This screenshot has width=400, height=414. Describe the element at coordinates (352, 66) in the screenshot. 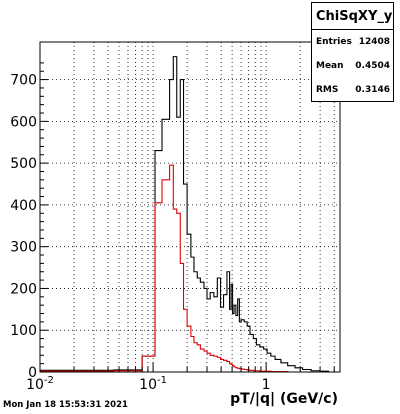

I see `stats-row-mean: Mean 0.4504` at that location.